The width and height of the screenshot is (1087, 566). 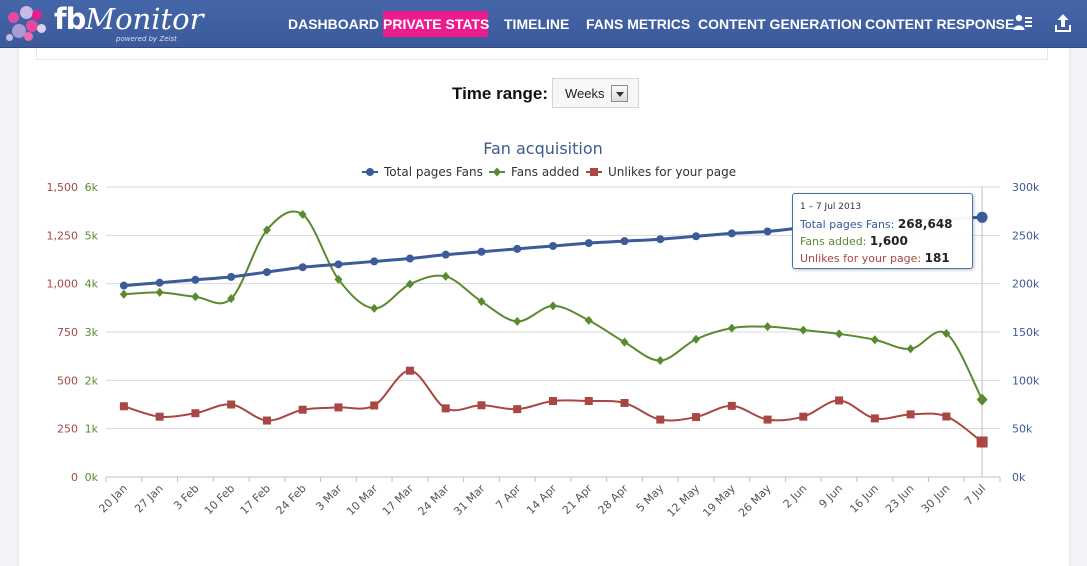 I want to click on y-tick-label-right: 300k, so click(x=1026, y=187).